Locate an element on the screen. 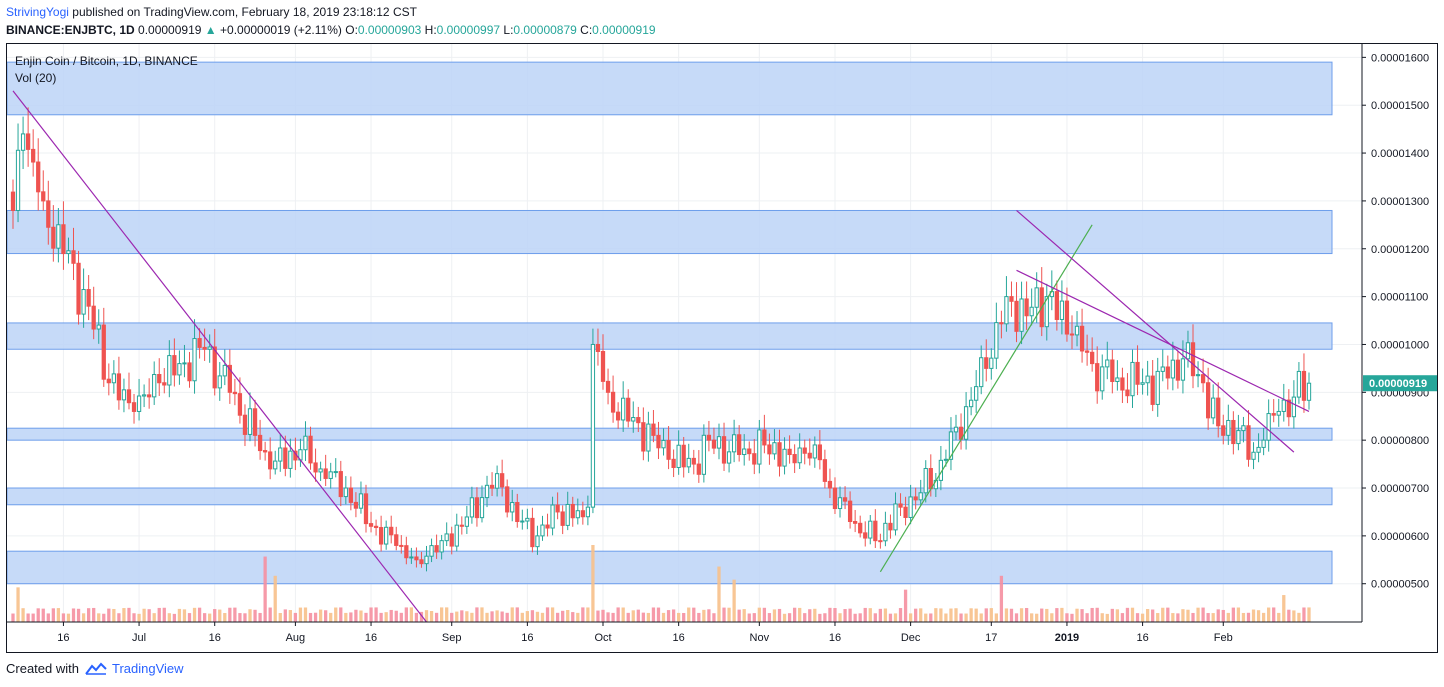 The image size is (1444, 687). author-link: StrivingYogi is located at coordinates (37, 12).